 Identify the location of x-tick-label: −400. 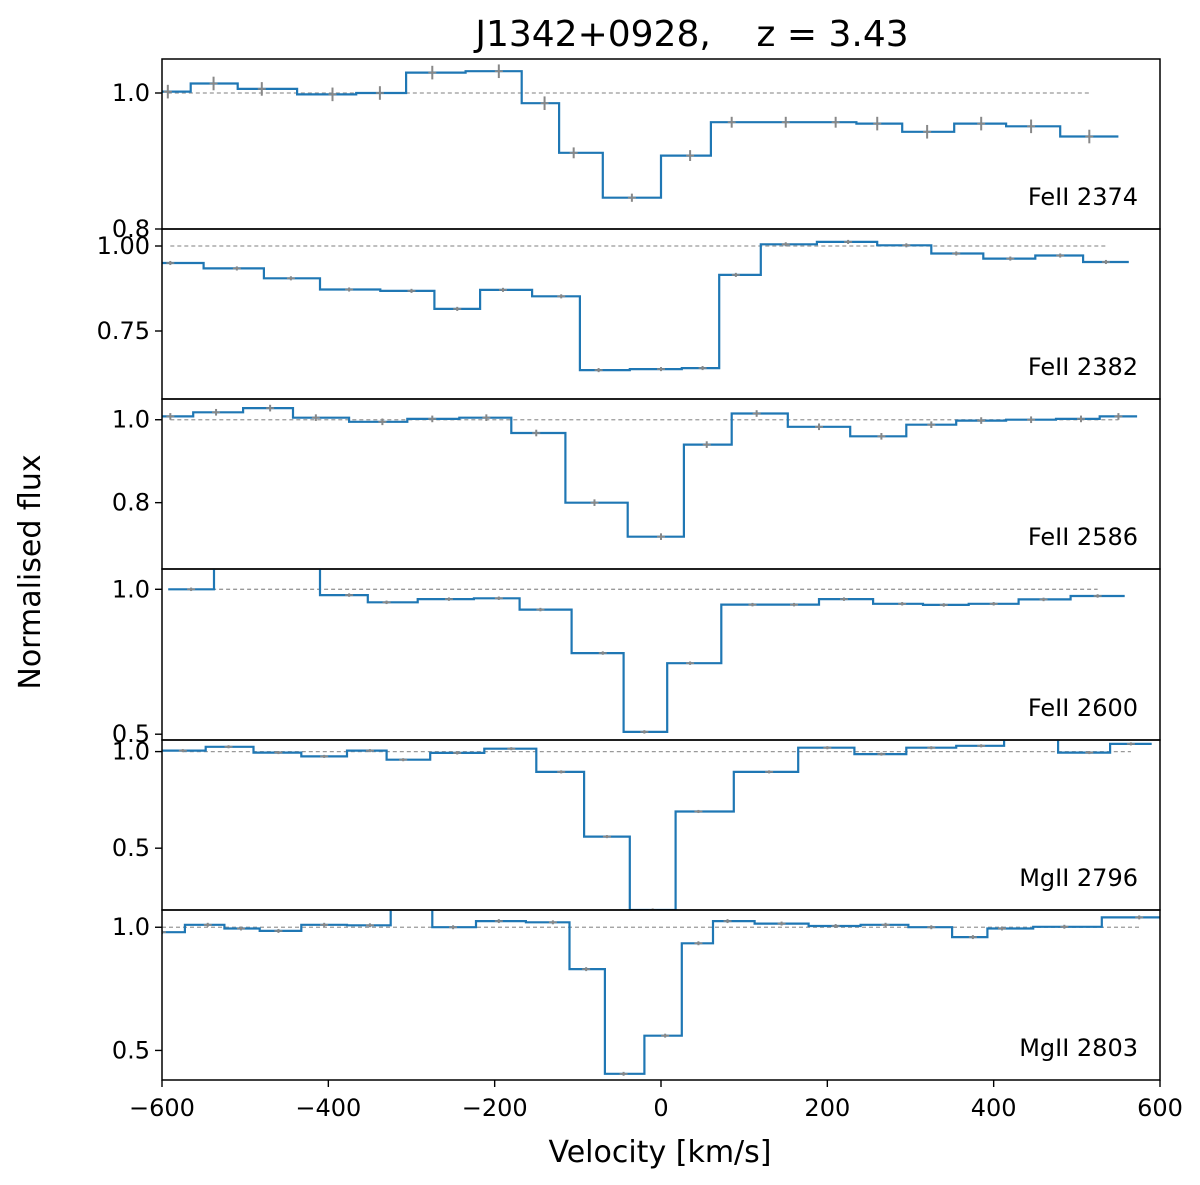
(328, 1108).